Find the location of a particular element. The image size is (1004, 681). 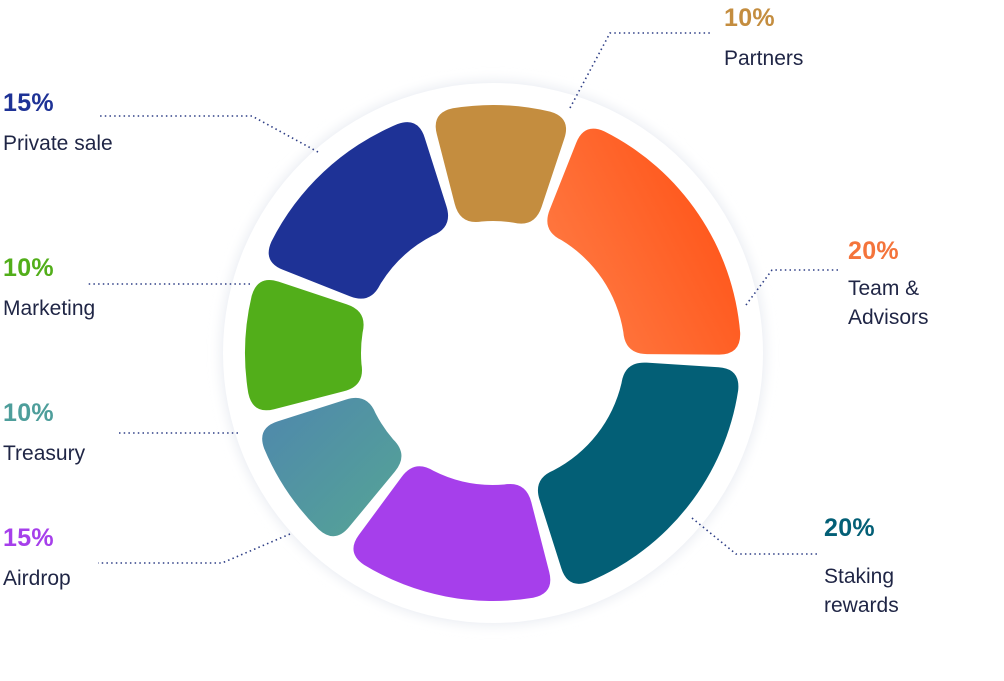

percent-staking-rewards: 20% is located at coordinates (849, 528).